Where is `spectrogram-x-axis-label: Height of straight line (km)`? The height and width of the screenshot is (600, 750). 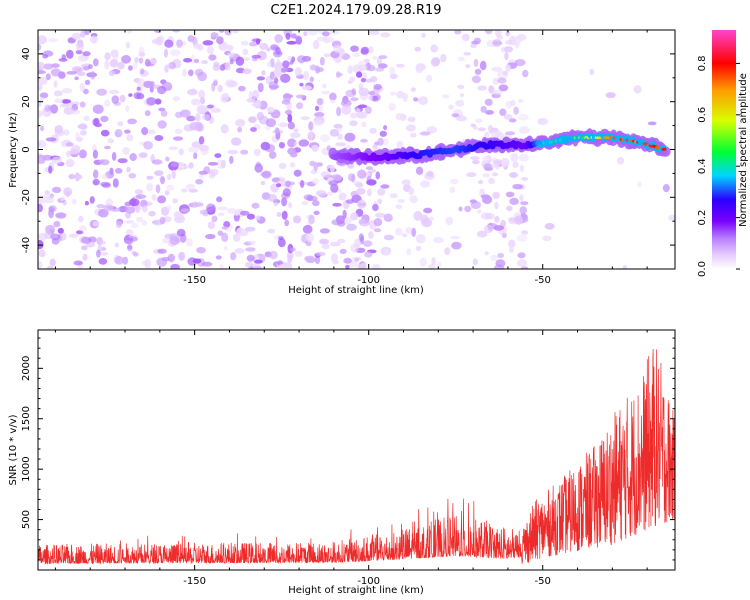 spectrogram-x-axis-label: Height of straight line (km) is located at coordinates (356, 290).